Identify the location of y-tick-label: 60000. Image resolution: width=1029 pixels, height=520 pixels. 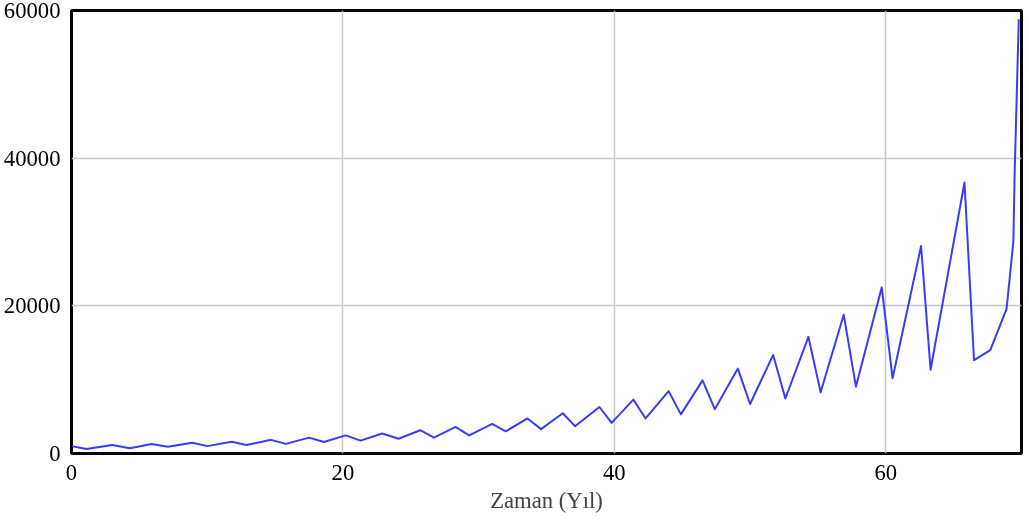
(32, 11).